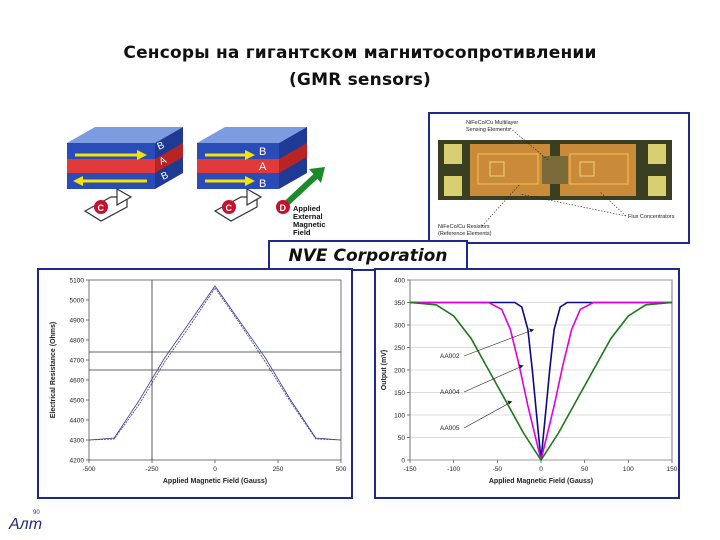 The width and height of the screenshot is (720, 540). I want to click on marker-d-icon, so click(283, 207).